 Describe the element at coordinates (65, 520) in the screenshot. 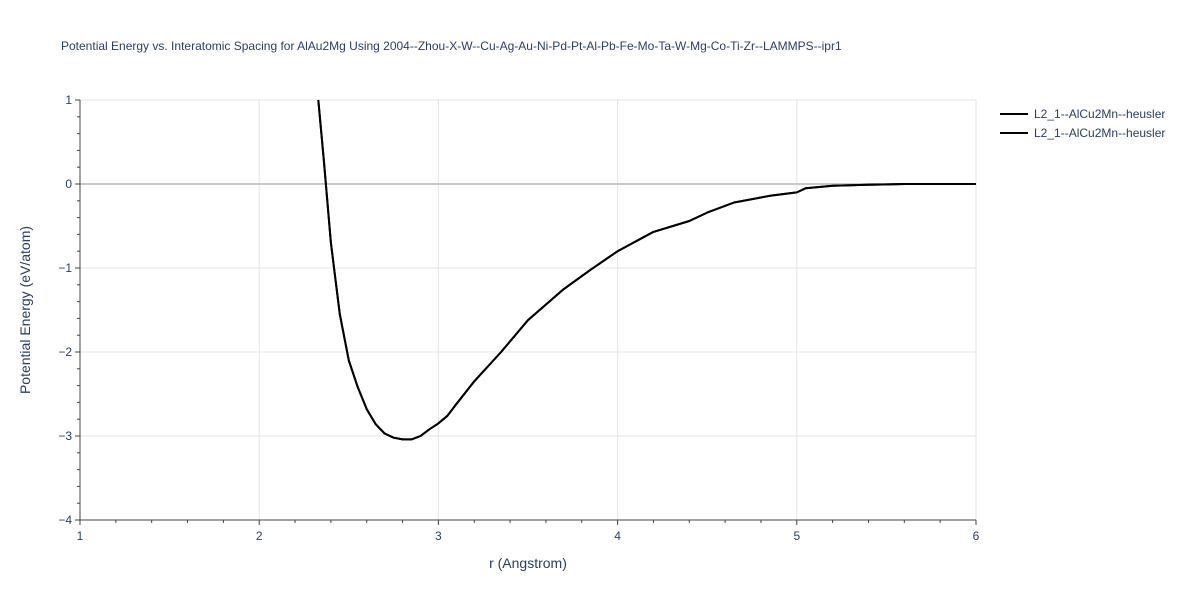

I see `y-tick-label: −4` at that location.